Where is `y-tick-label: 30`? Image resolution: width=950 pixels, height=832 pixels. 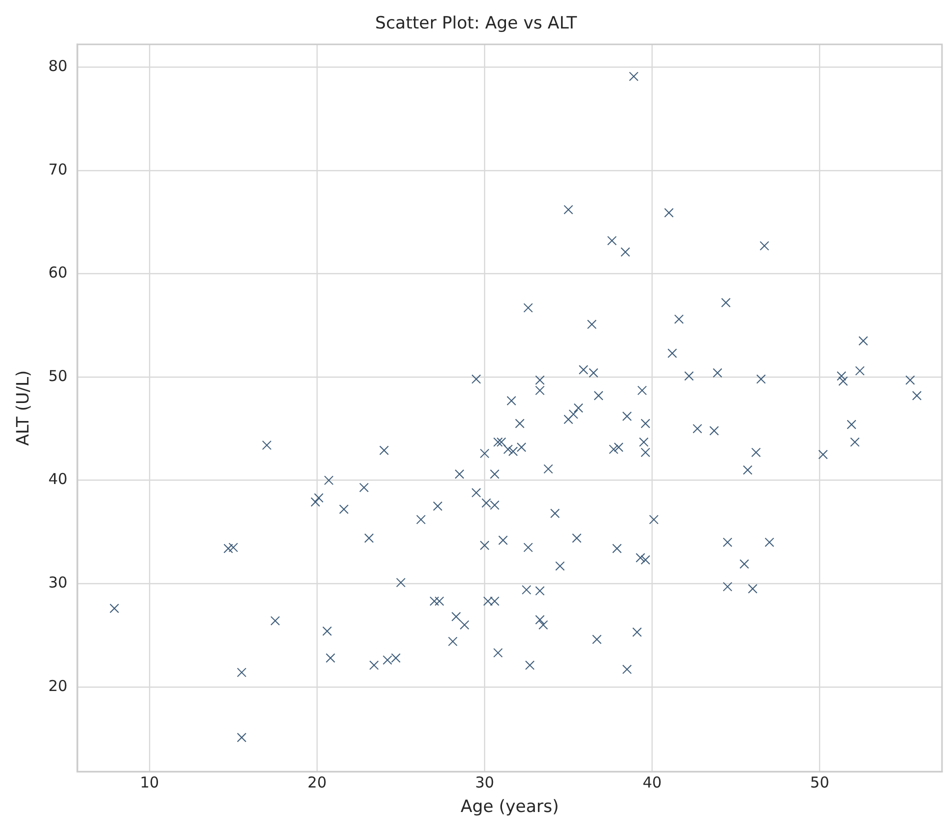 y-tick-label: 30 is located at coordinates (58, 582).